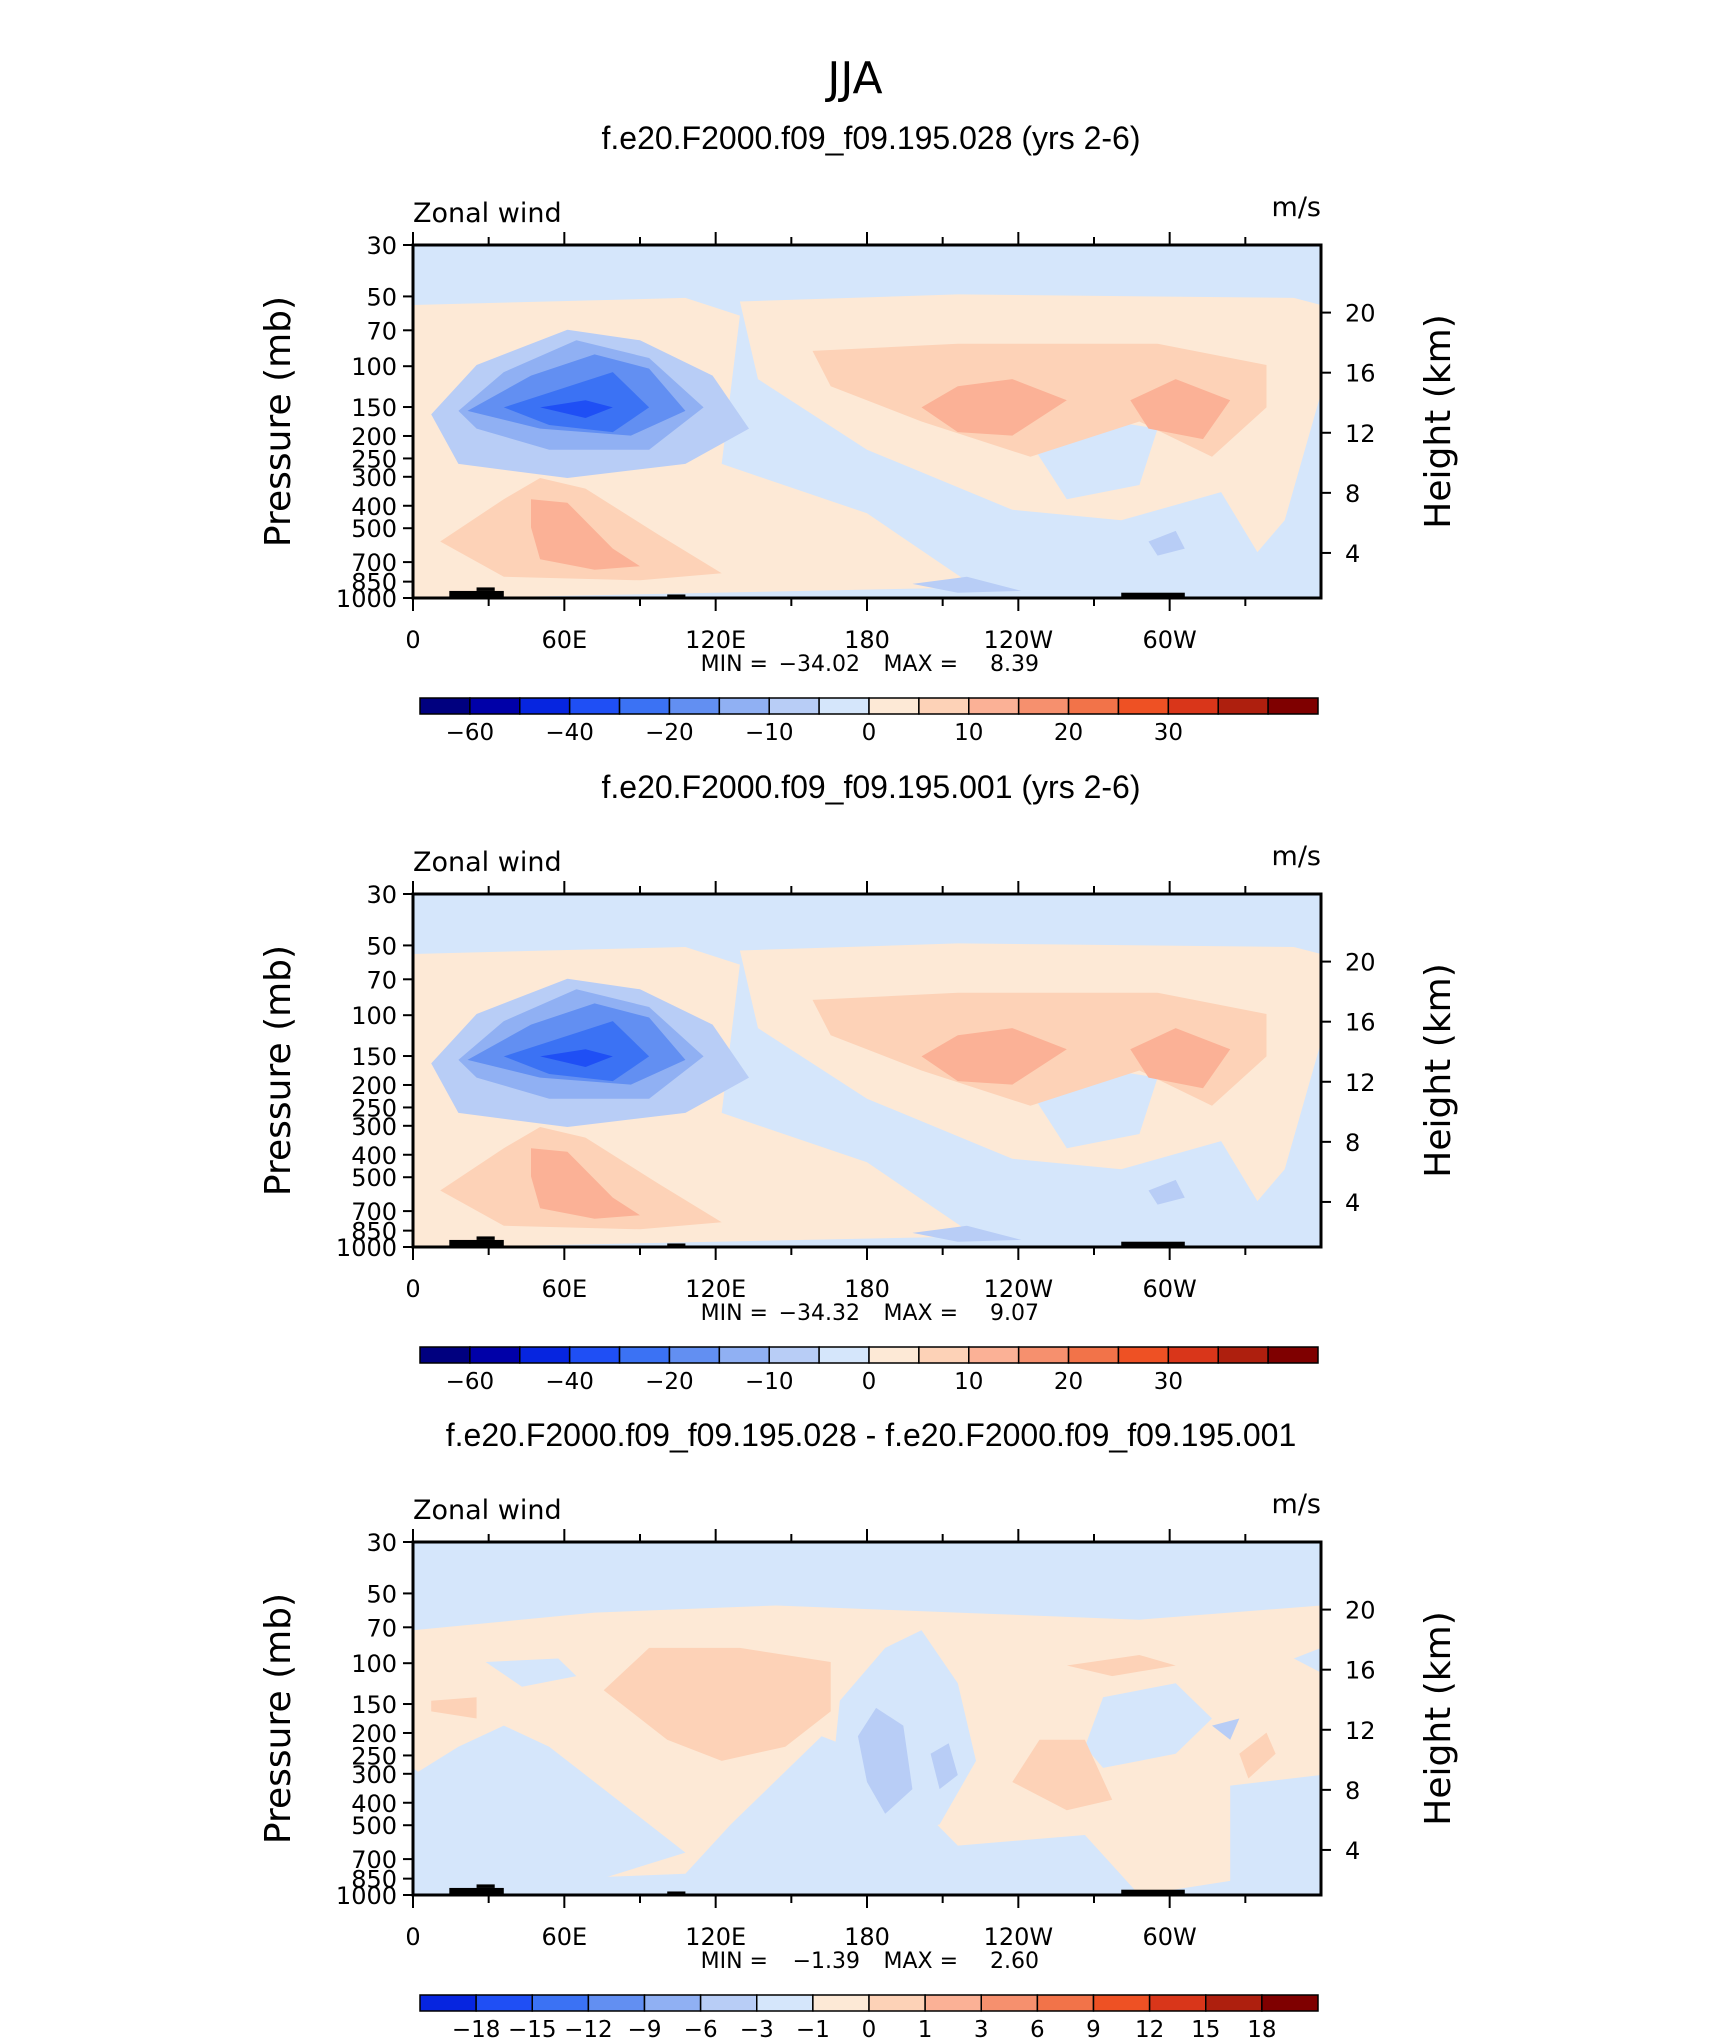  I want to click on colorbar-label: 6, so click(1037, 2027).